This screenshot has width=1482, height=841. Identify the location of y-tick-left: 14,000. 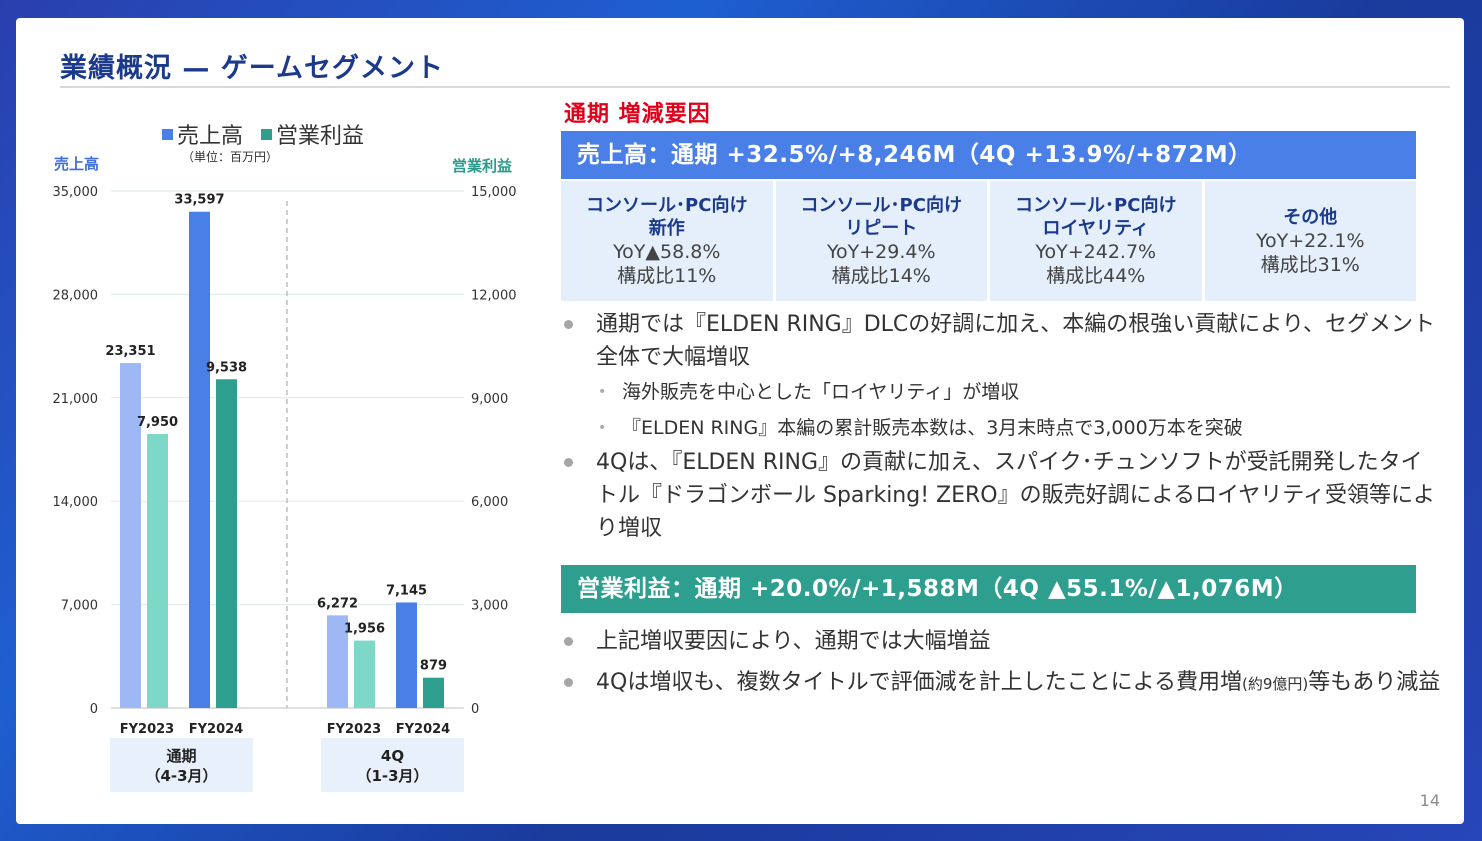
(76, 502).